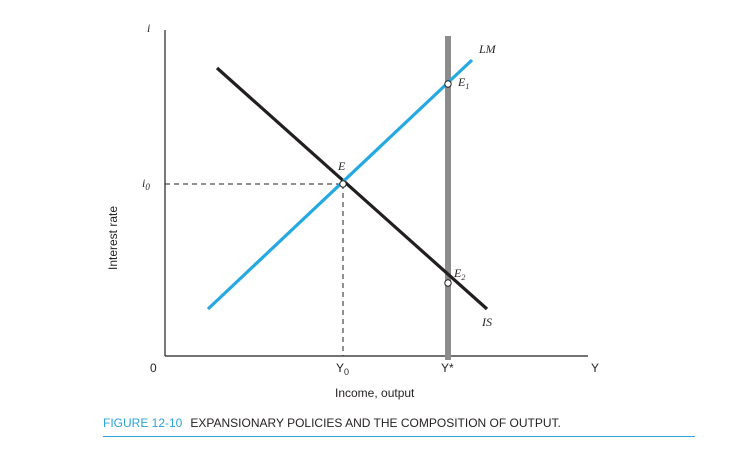 The image size is (744, 473). What do you see at coordinates (463, 83) in the screenshot?
I see `point-e1-label: E1` at bounding box center [463, 83].